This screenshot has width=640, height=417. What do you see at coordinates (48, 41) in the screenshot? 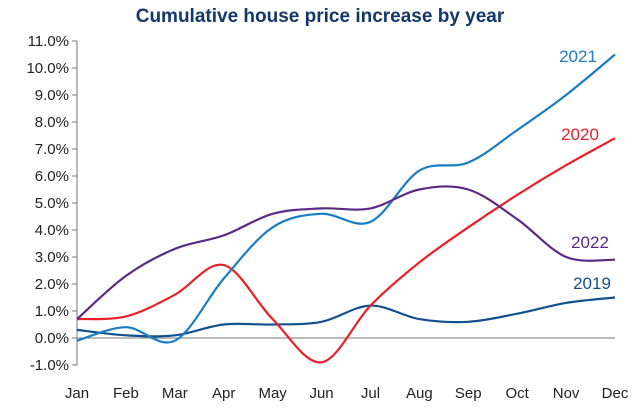
I see `y-tick-label: 11.0%` at bounding box center [48, 41].